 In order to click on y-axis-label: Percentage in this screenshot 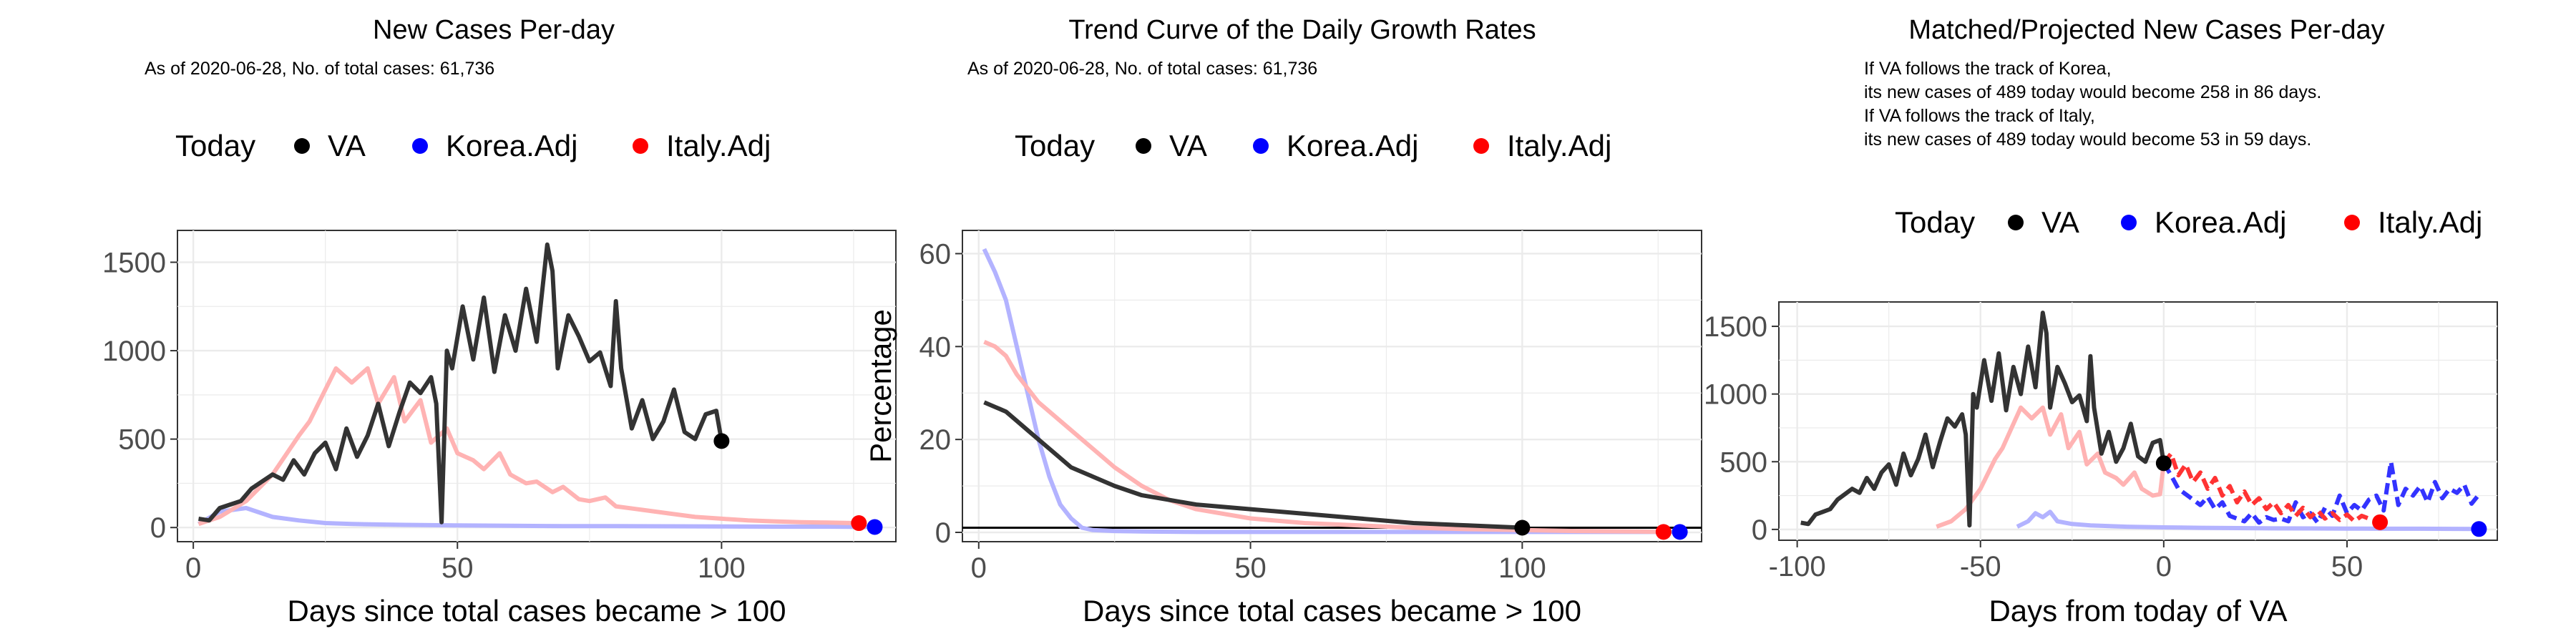, I will do `click(880, 386)`.